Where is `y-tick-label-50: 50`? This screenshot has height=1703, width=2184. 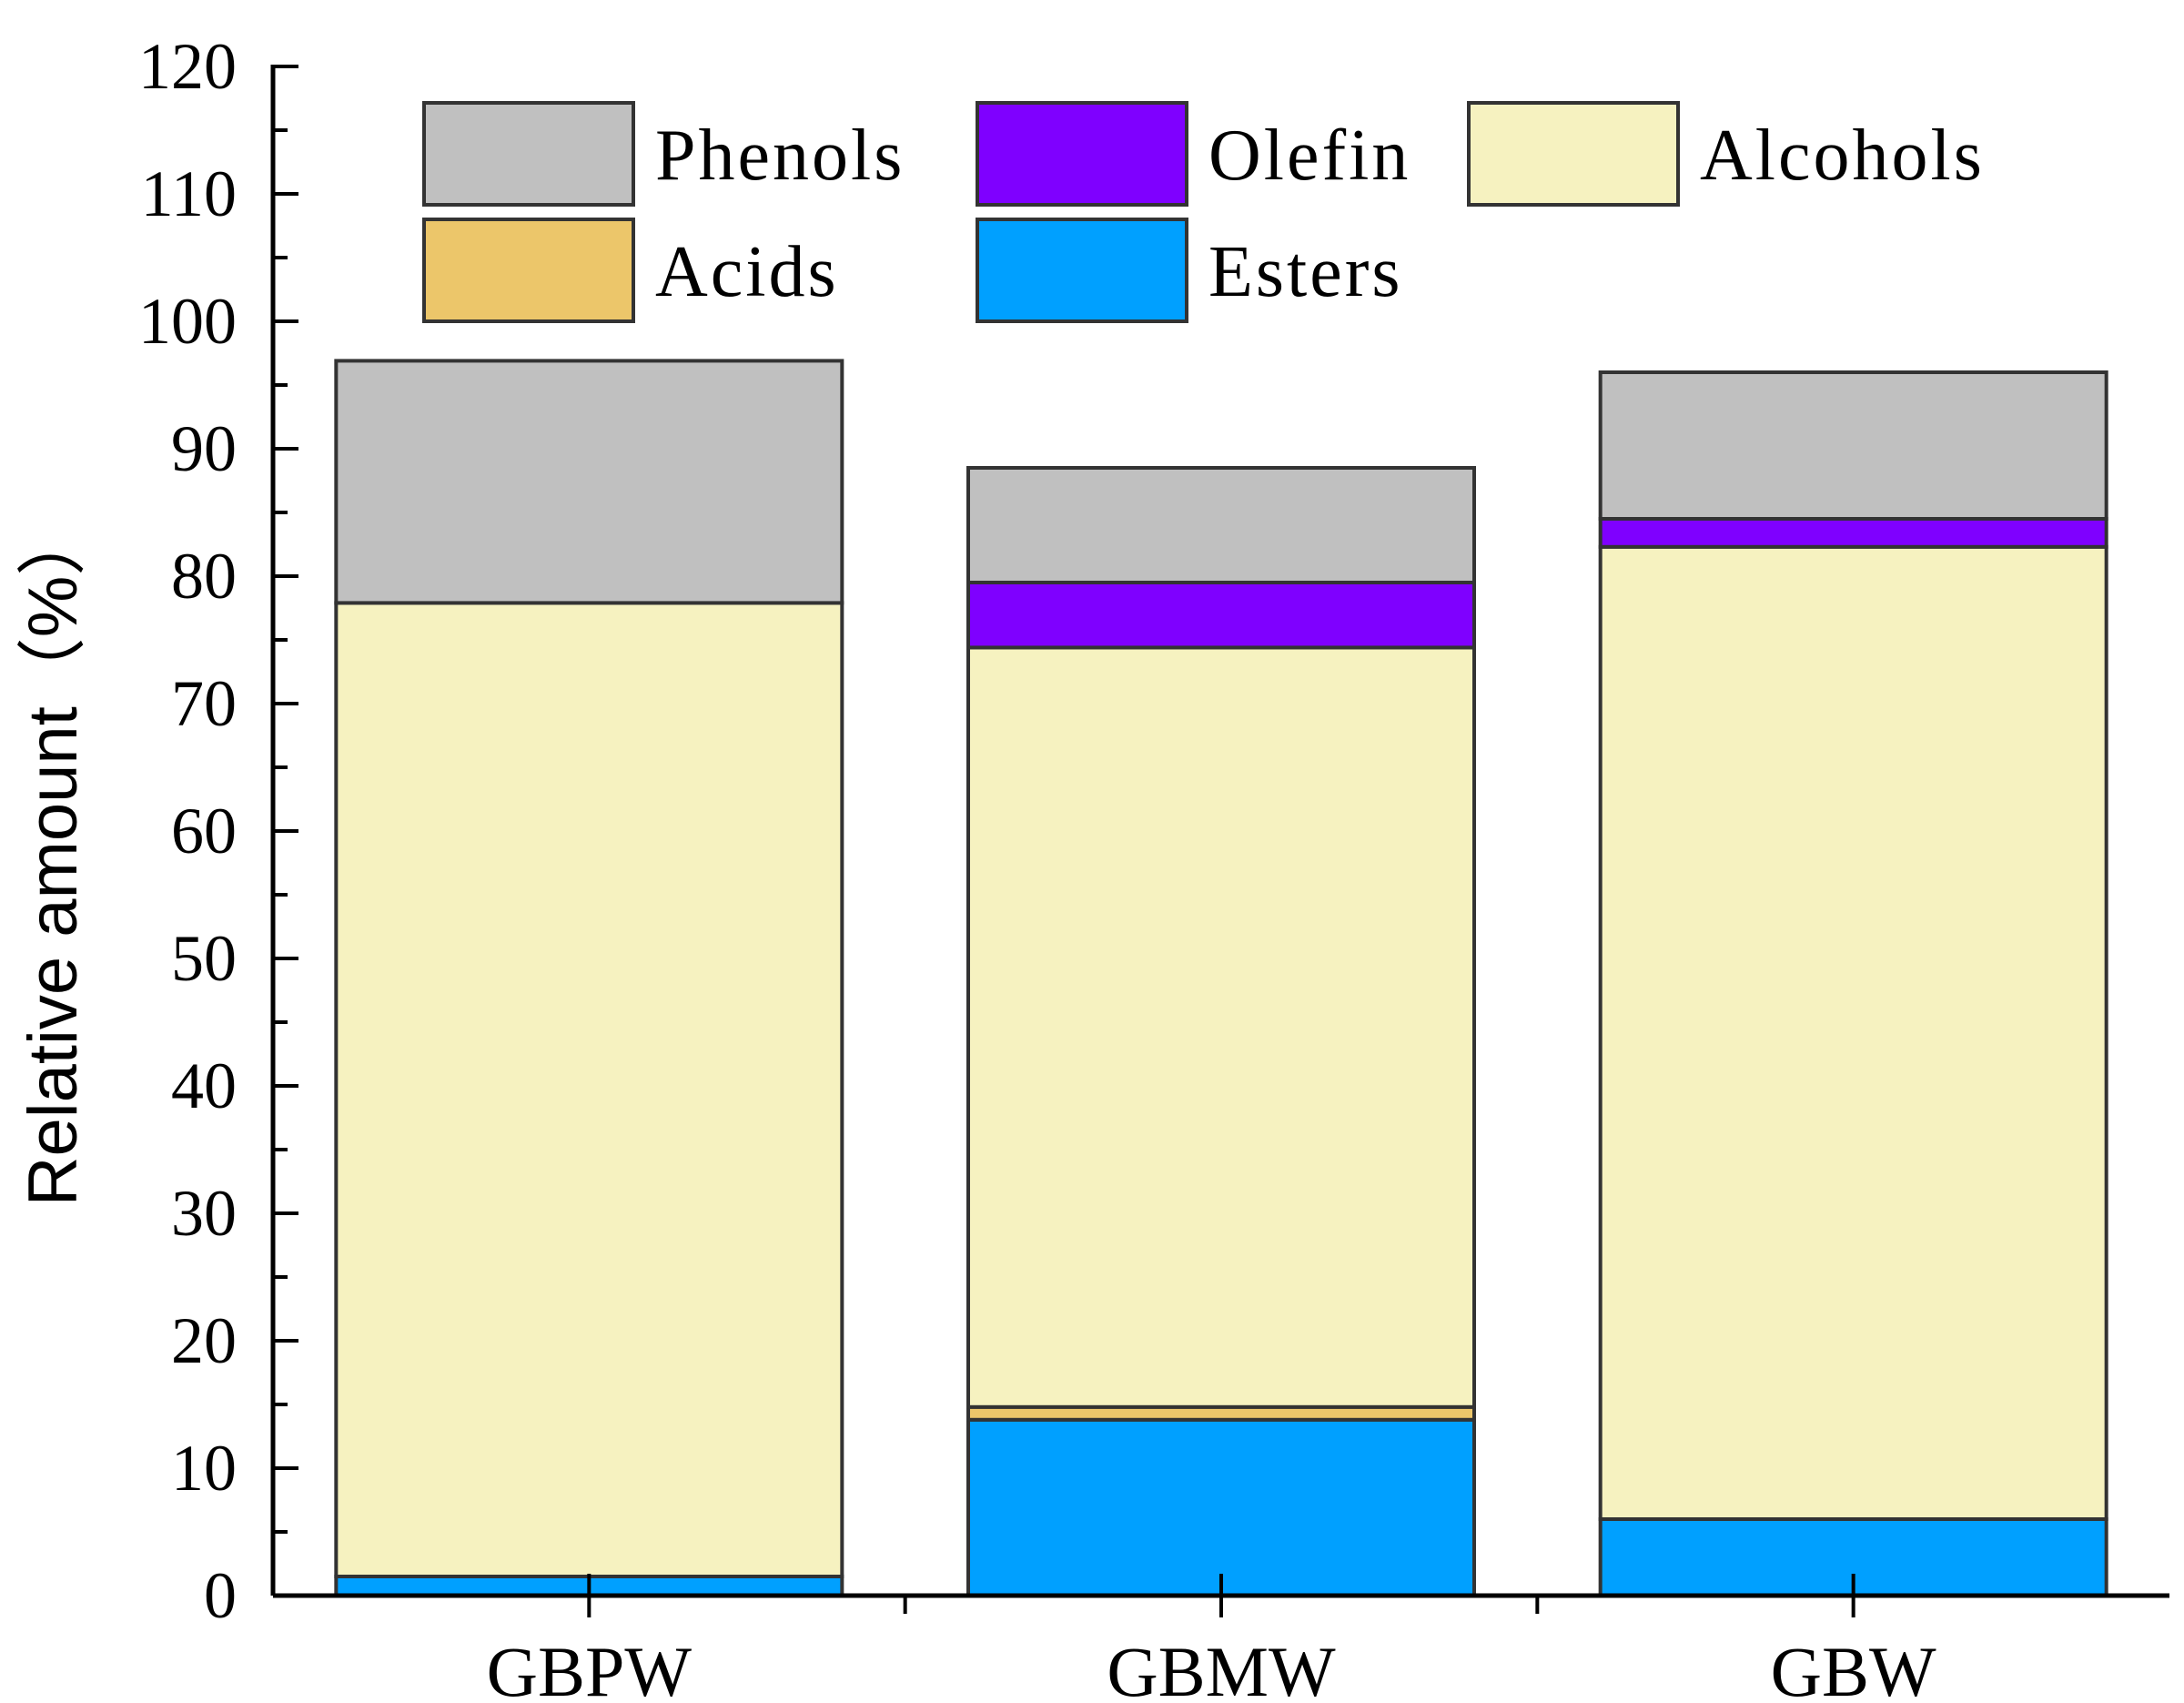
y-tick-label-50: 50 is located at coordinates (204, 958).